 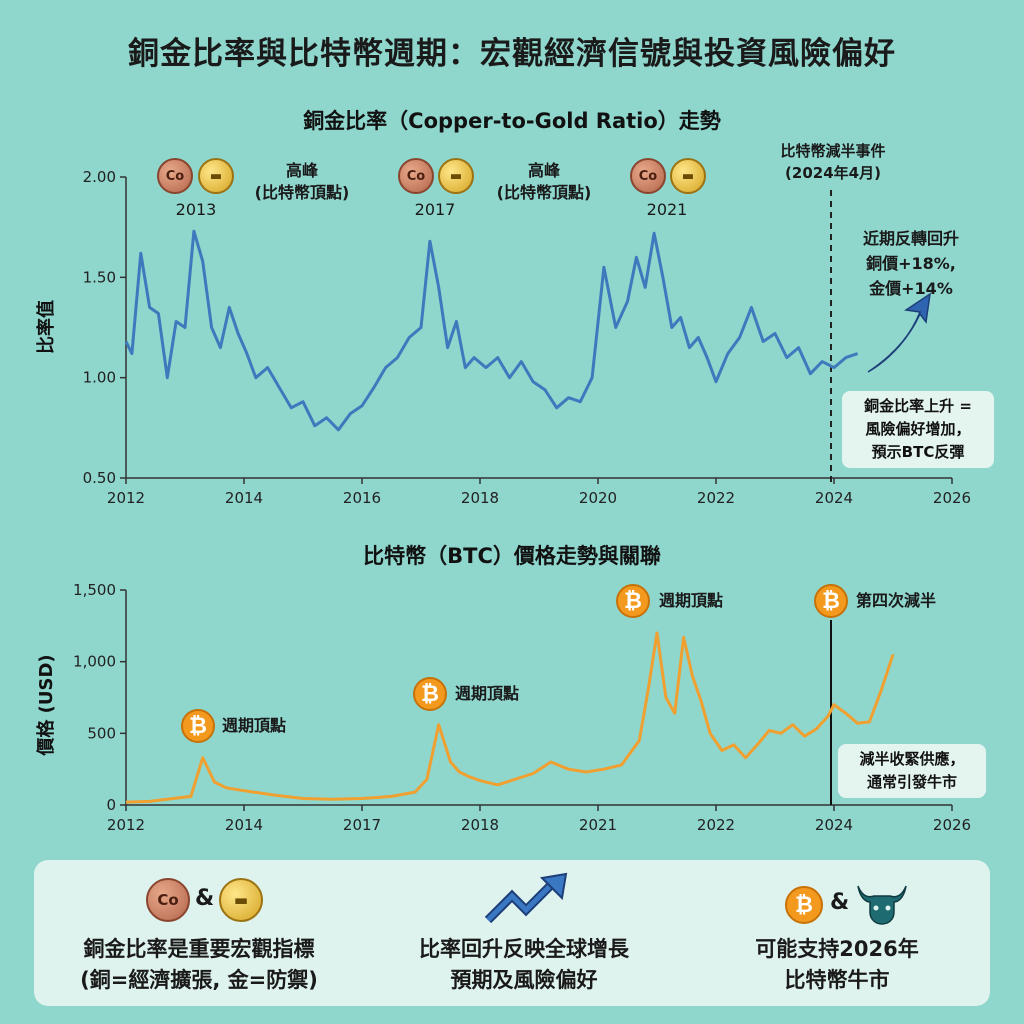 I want to click on main-title: 銅金比率與比特幣週期：宏觀經濟信號與投資風險偏好, so click(x=512, y=54).